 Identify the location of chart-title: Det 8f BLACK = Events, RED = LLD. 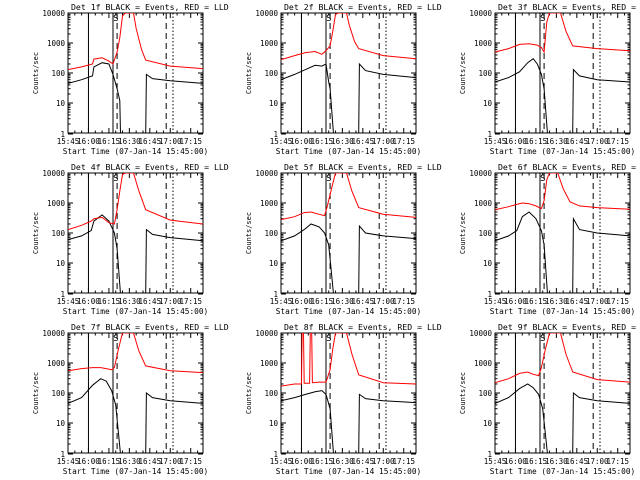
(363, 327).